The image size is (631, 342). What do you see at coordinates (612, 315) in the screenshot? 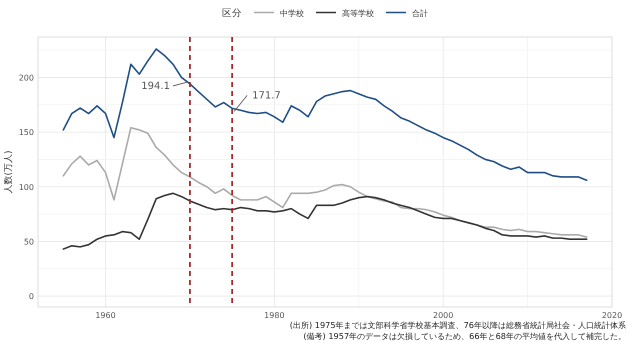
I see `x-tick-label: 2020` at bounding box center [612, 315].